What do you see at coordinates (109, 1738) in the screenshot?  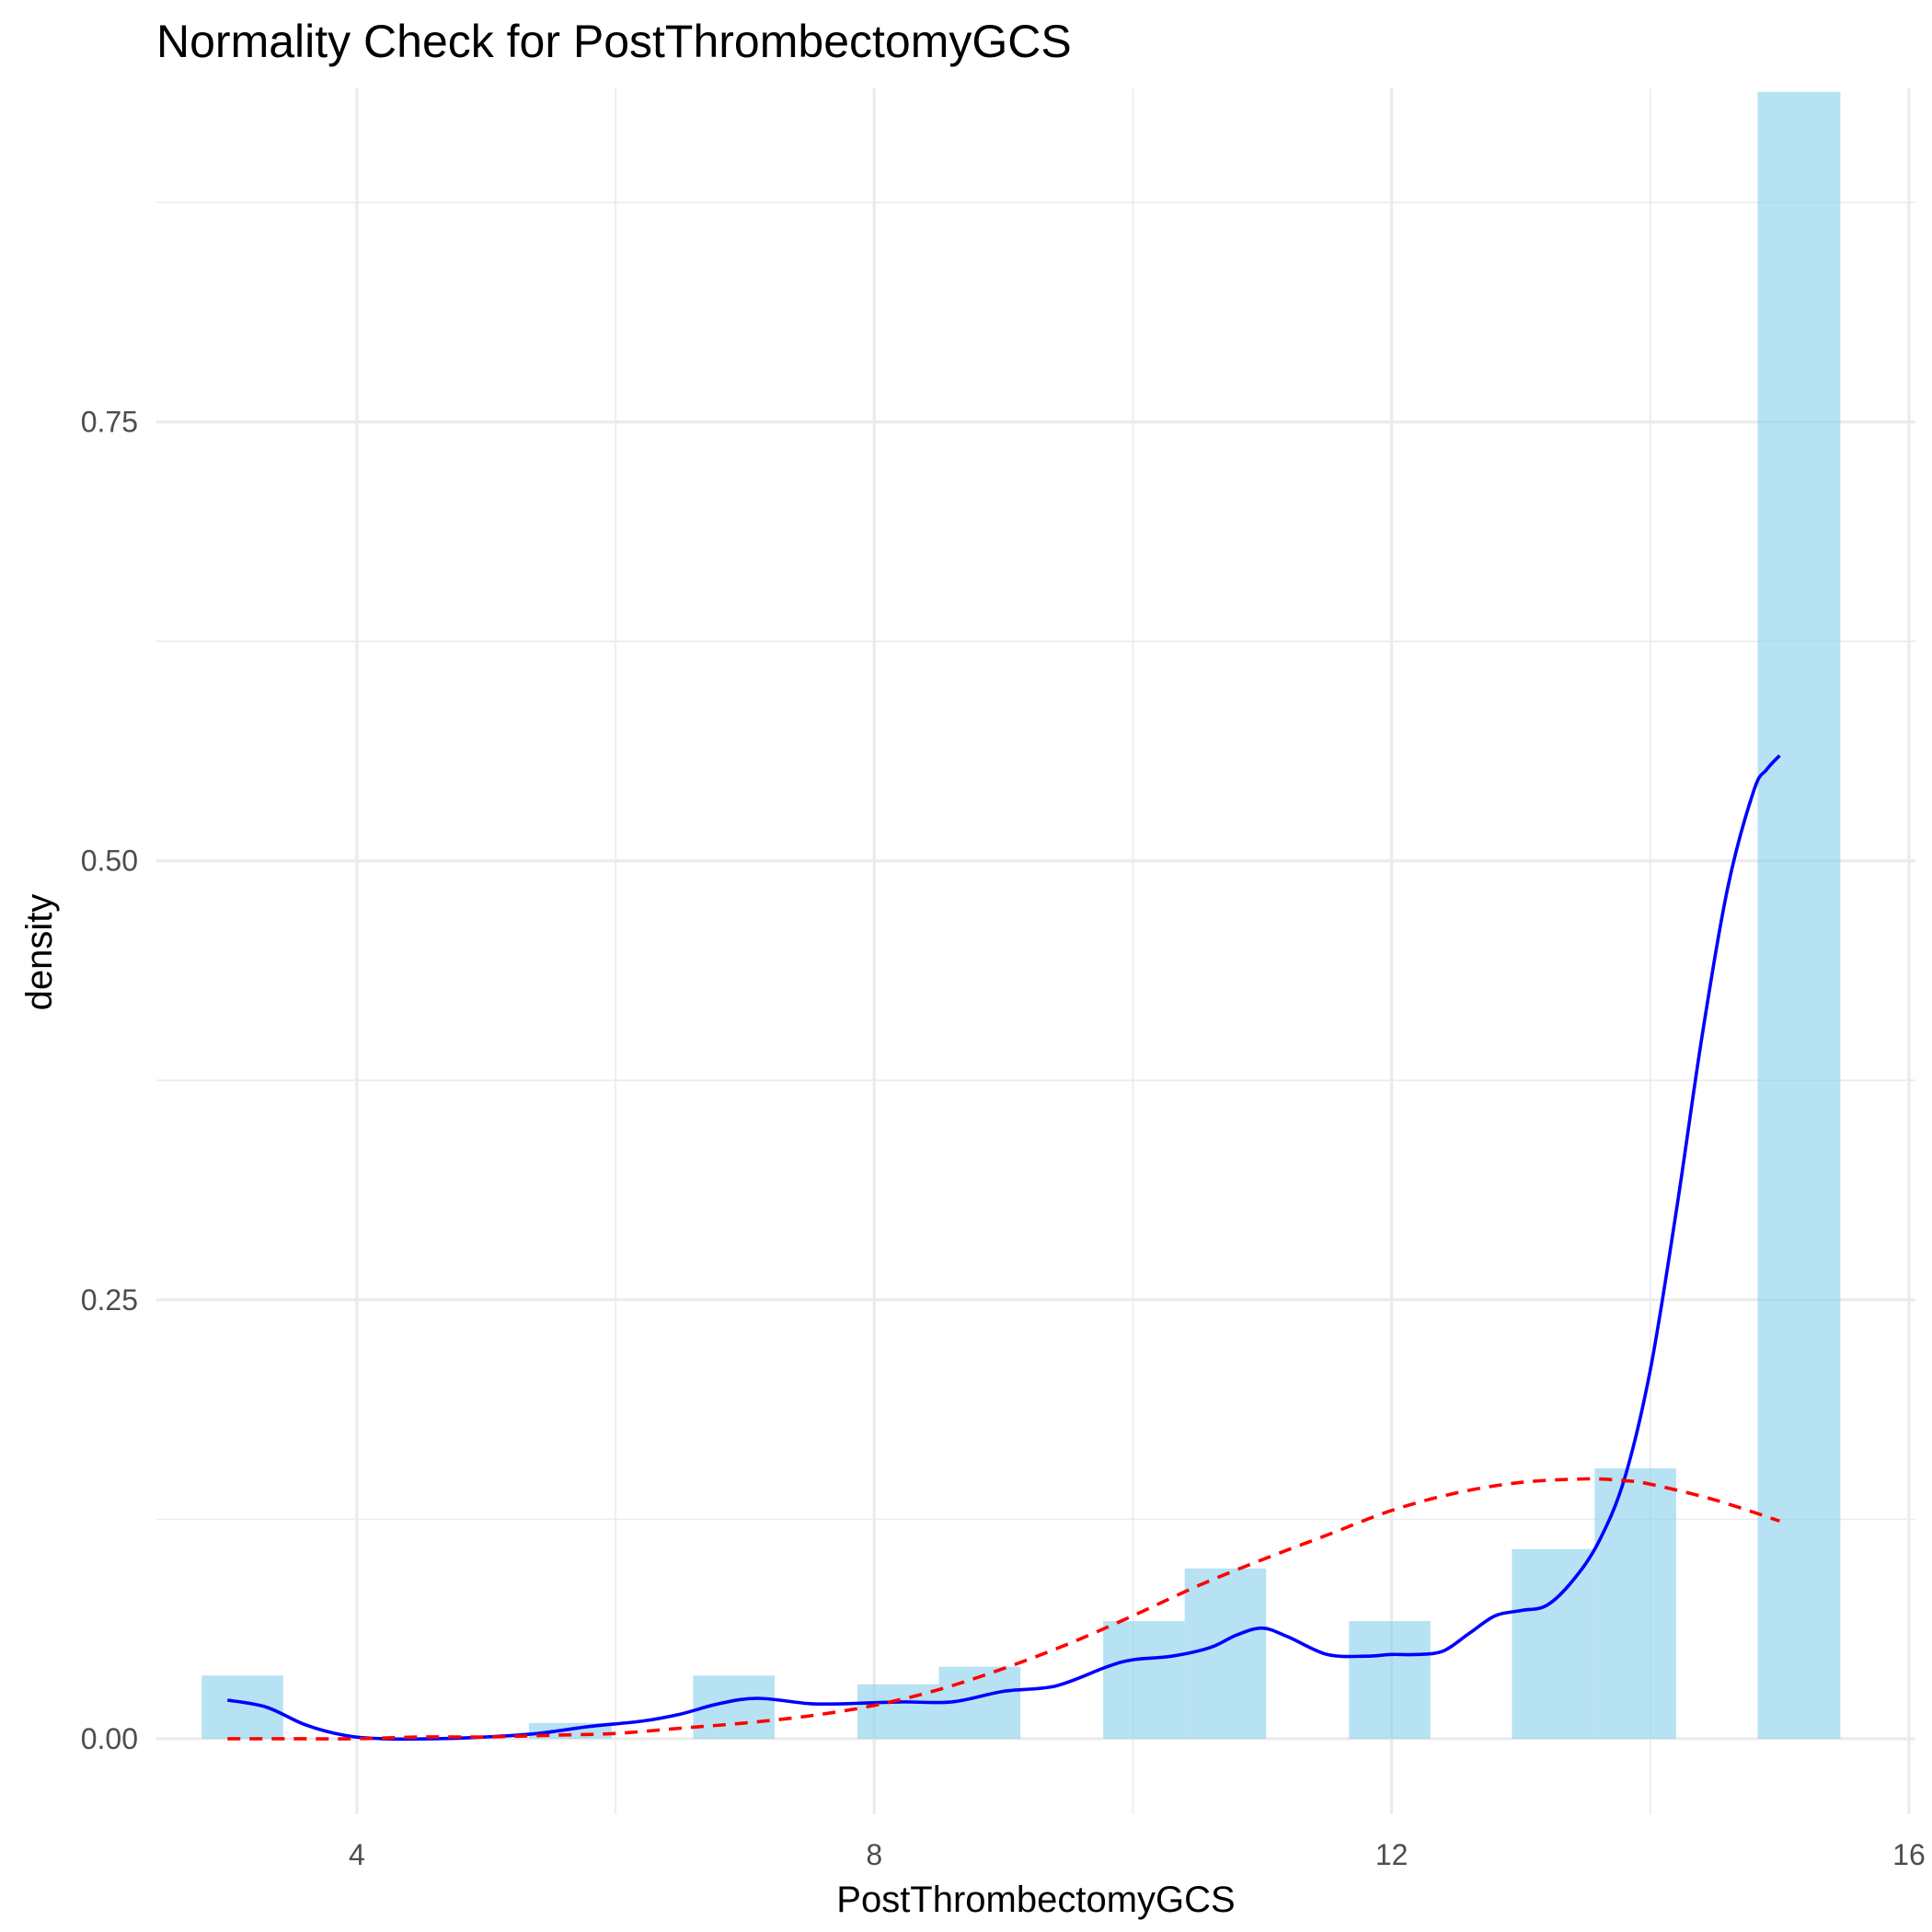 I see `y-tick-label: 0.00` at bounding box center [109, 1738].